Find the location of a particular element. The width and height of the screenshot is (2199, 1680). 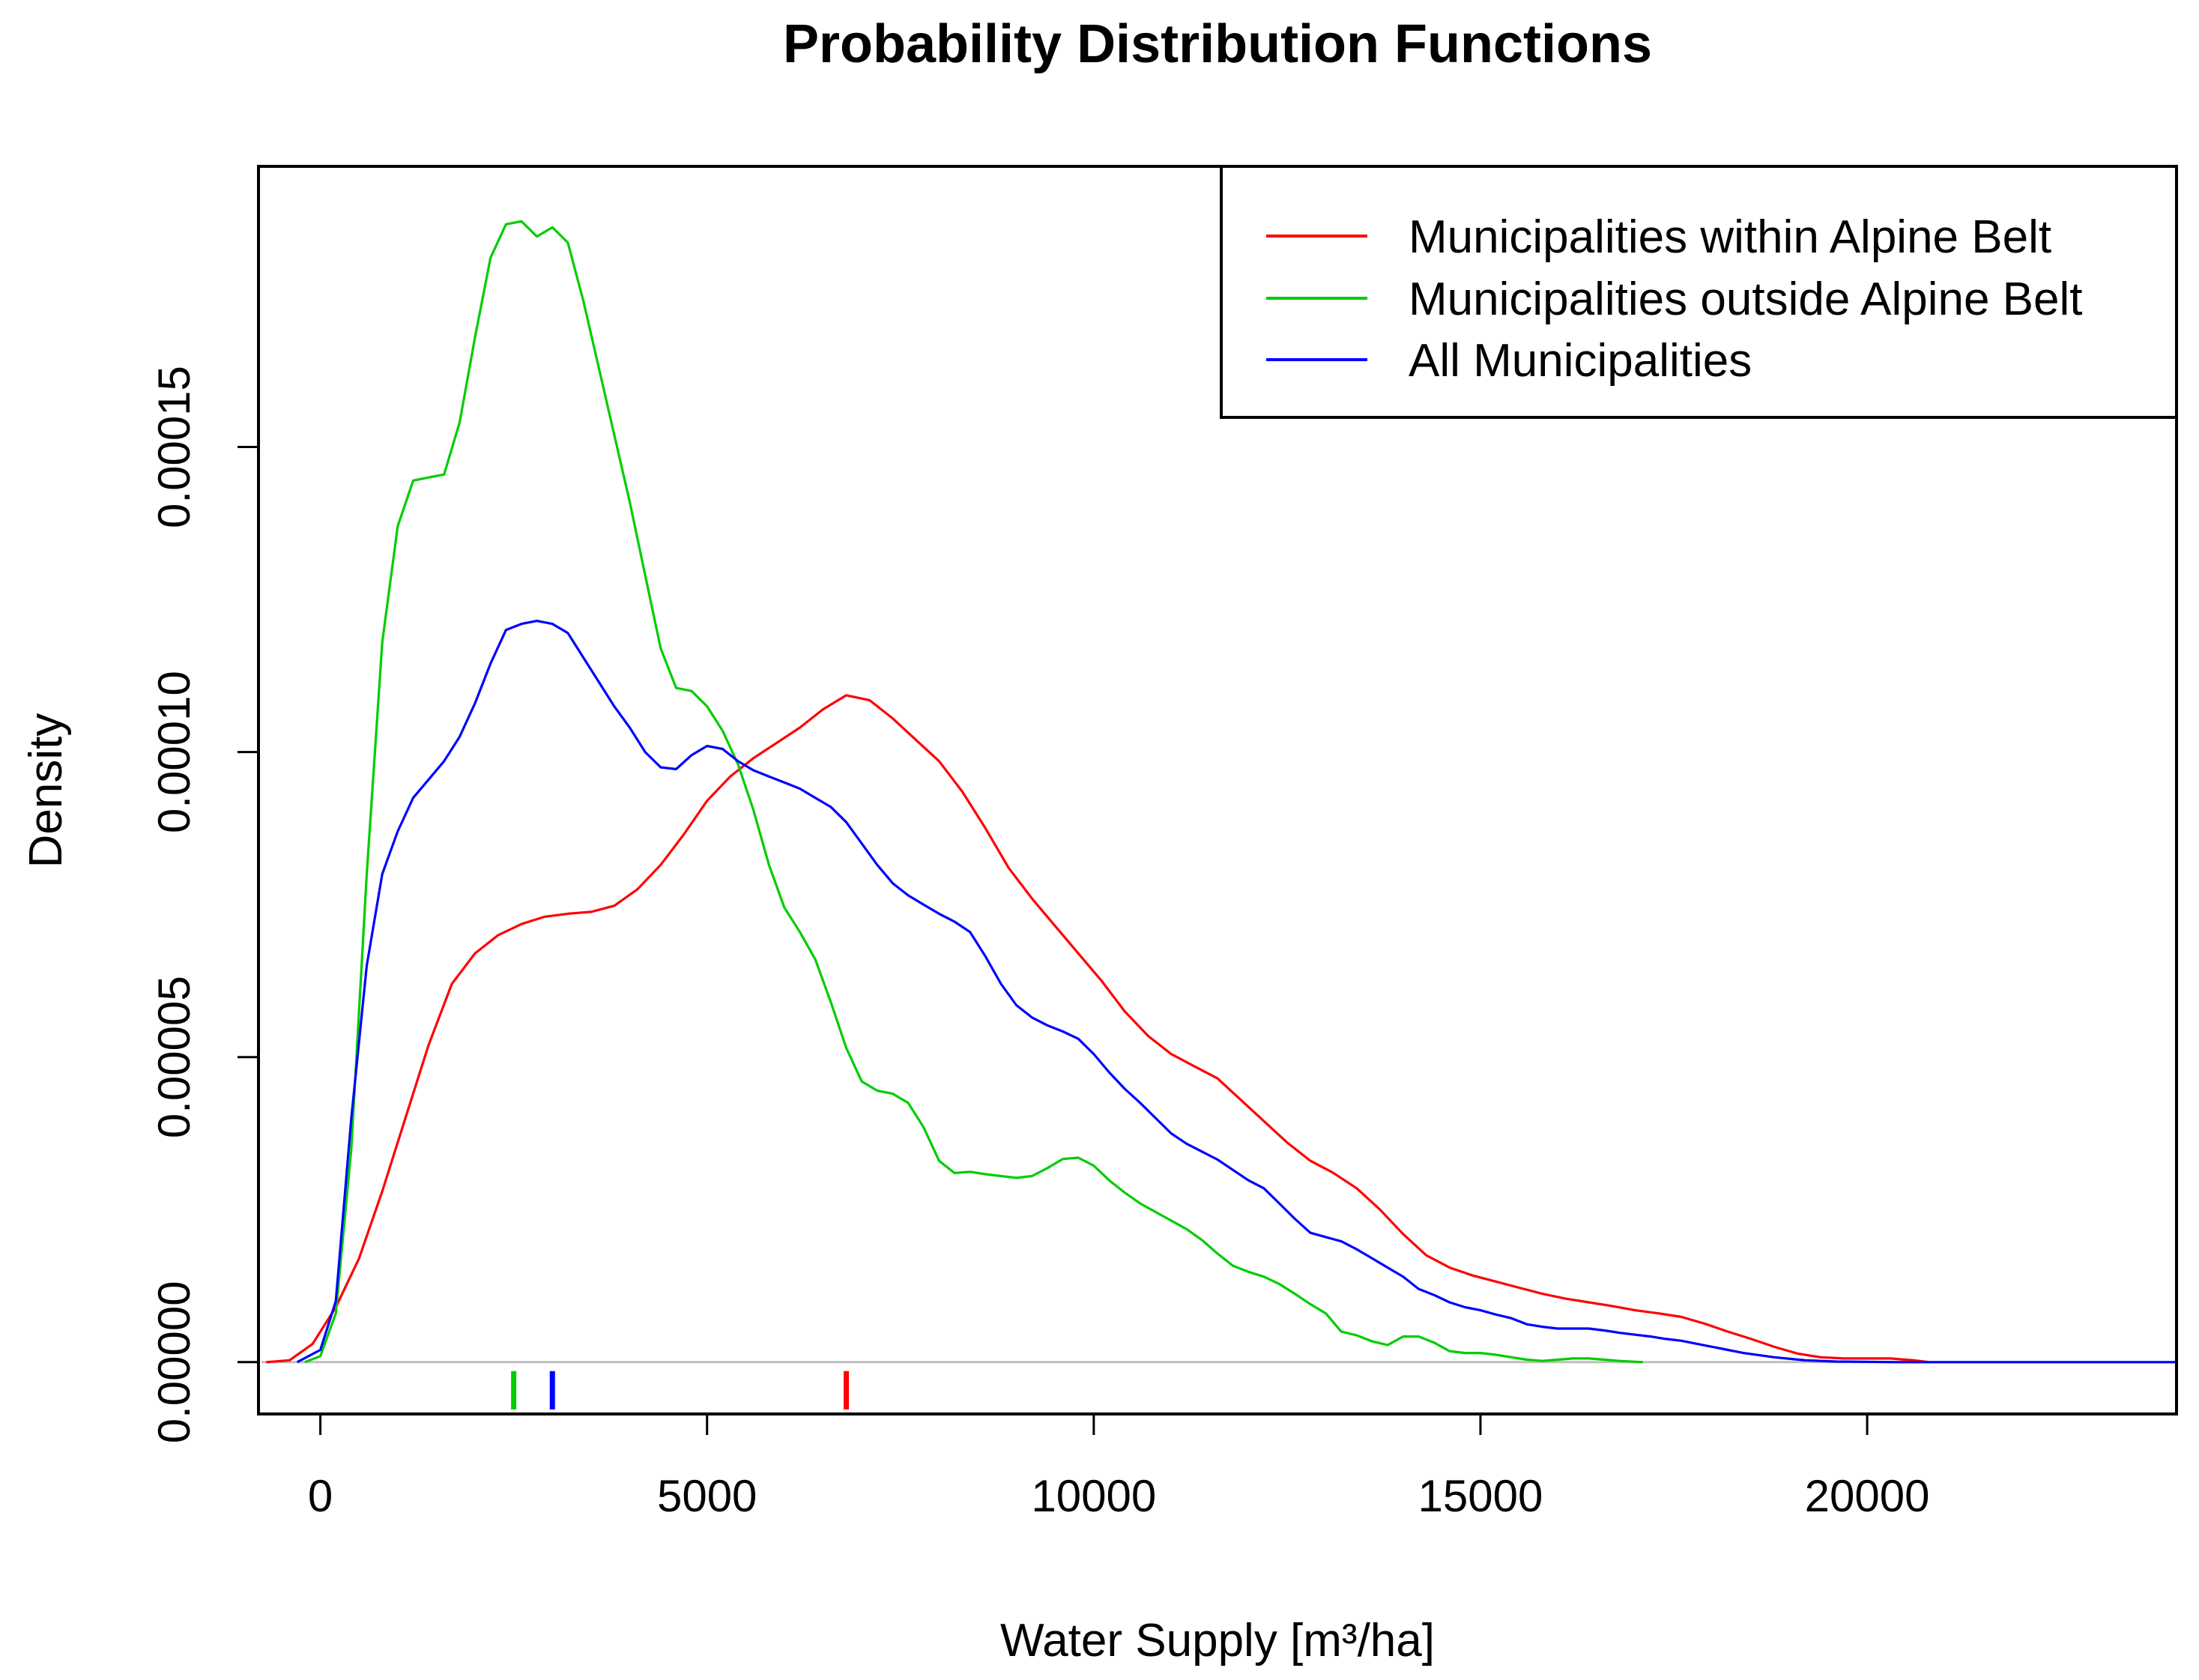

legend-item-all: All Municipalities is located at coordinates (1509, 361).